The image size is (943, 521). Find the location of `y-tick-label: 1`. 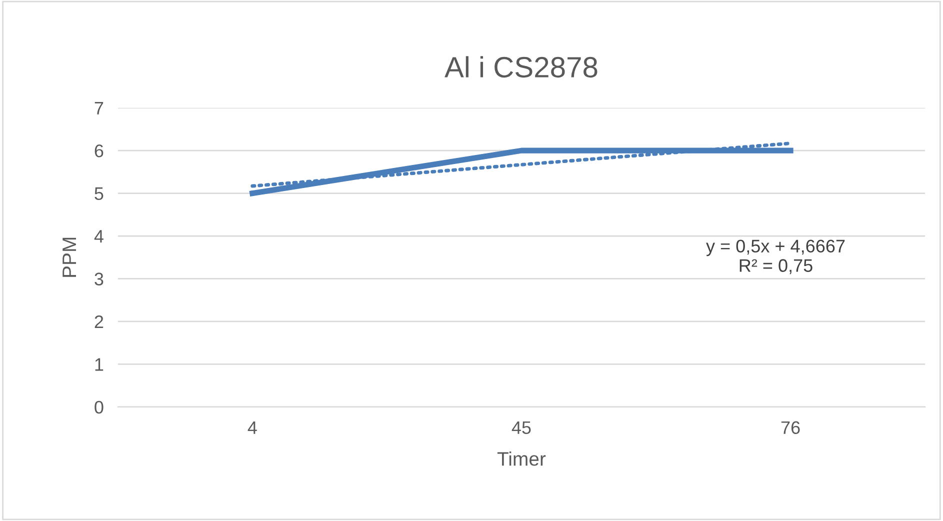

y-tick-label: 1 is located at coordinates (99, 364).